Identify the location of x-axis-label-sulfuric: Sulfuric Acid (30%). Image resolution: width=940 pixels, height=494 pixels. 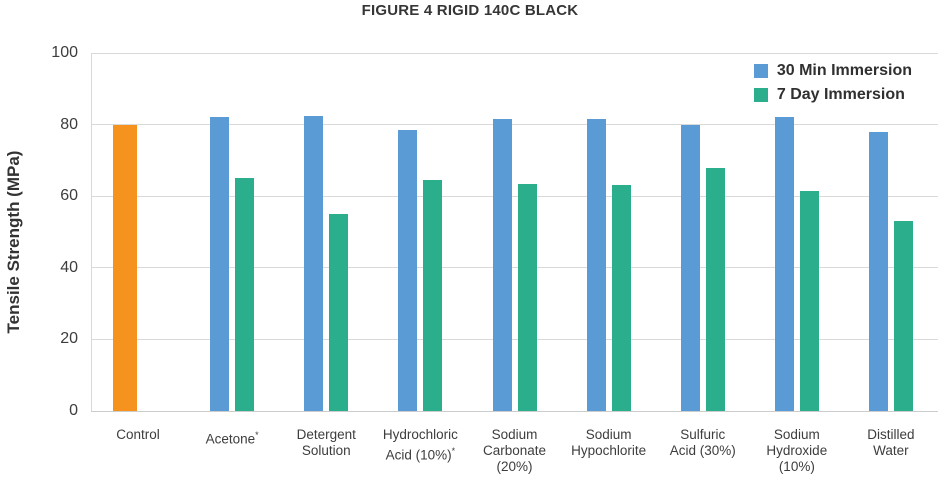
(702, 442).